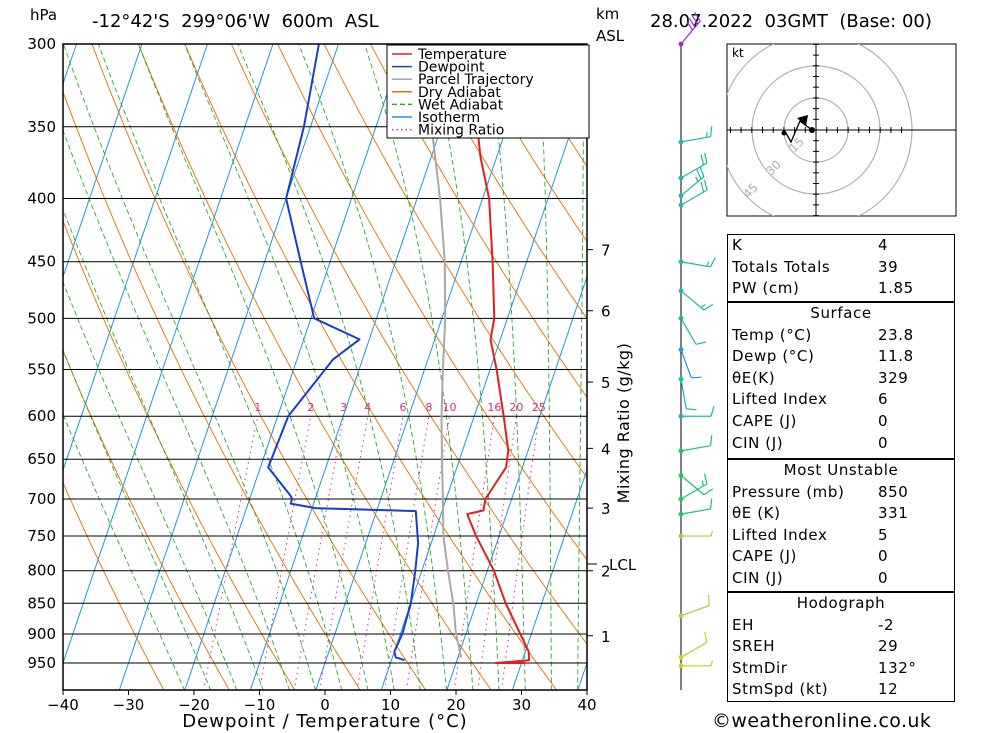 Image resolution: width=1000 pixels, height=733 pixels. I want to click on mixing-ratio-label: 6, so click(403, 407).